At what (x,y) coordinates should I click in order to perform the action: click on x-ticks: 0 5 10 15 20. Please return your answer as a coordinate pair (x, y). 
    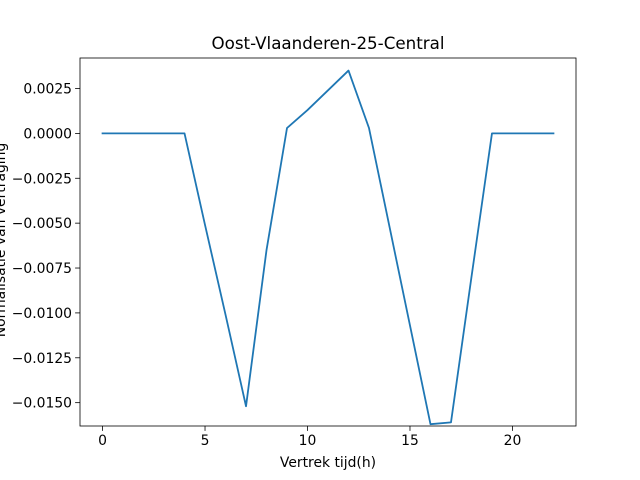
    Looking at the image, I should click on (309, 437).